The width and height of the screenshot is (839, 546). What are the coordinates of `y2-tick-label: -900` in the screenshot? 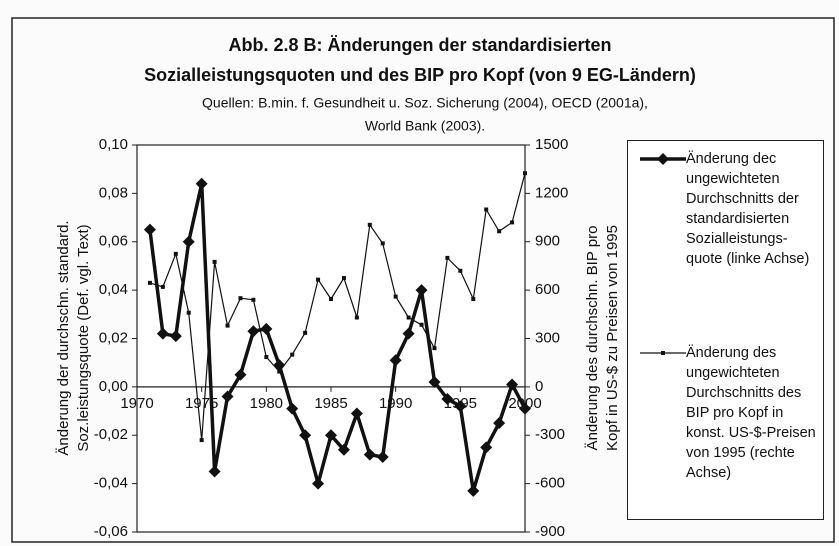 It's located at (550, 531).